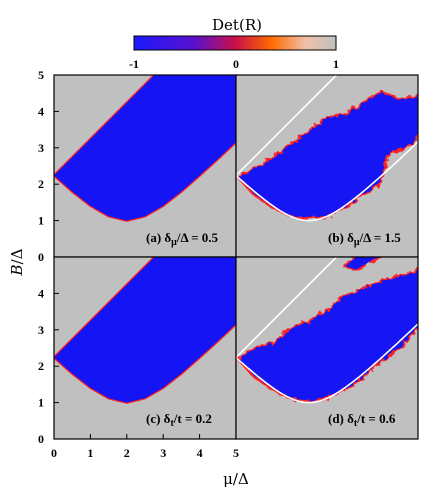 Image resolution: width=436 pixels, height=492 pixels. I want to click on y-tick-label-bottom: 3, so click(41, 330).